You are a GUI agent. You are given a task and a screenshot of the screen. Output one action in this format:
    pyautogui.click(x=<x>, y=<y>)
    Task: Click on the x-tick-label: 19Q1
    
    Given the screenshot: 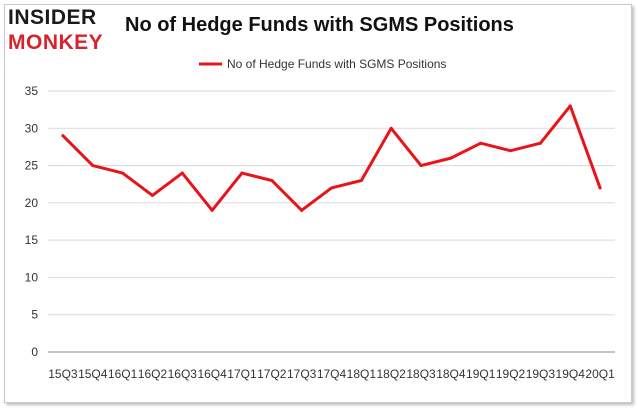 What is the action you would take?
    pyautogui.click(x=481, y=374)
    